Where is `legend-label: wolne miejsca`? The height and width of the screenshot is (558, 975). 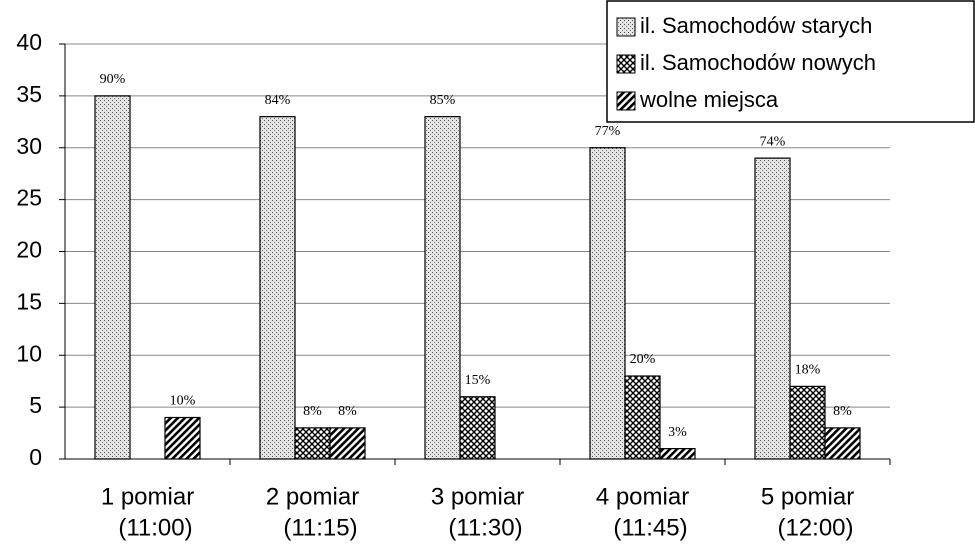 legend-label: wolne miejsca is located at coordinates (709, 99).